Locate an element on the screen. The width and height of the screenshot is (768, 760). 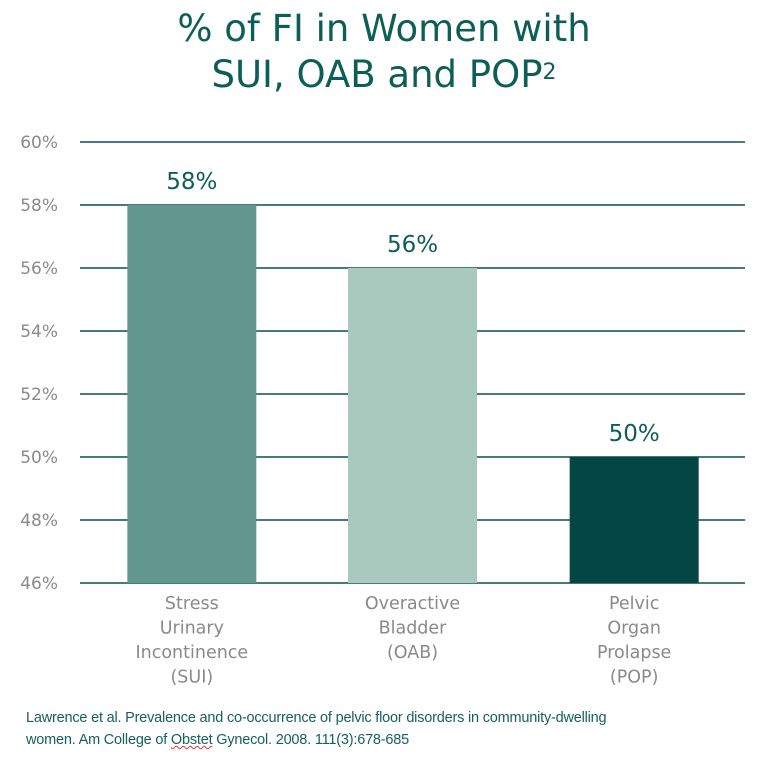
y-tick-label: 56% is located at coordinates (39, 269).